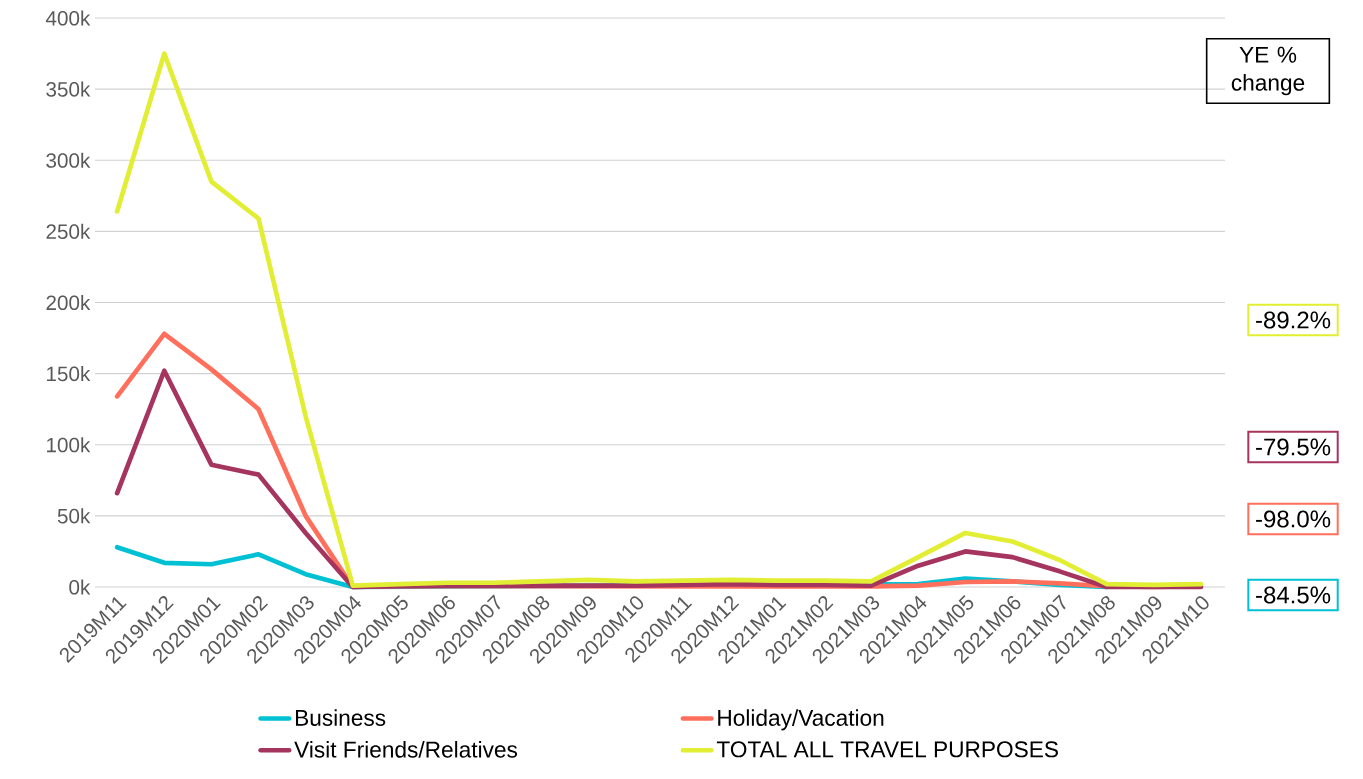 This screenshot has width=1363, height=779. What do you see at coordinates (887, 749) in the screenshot?
I see `legend-label: TOTAL ALL TRAVEL PURPOSES` at bounding box center [887, 749].